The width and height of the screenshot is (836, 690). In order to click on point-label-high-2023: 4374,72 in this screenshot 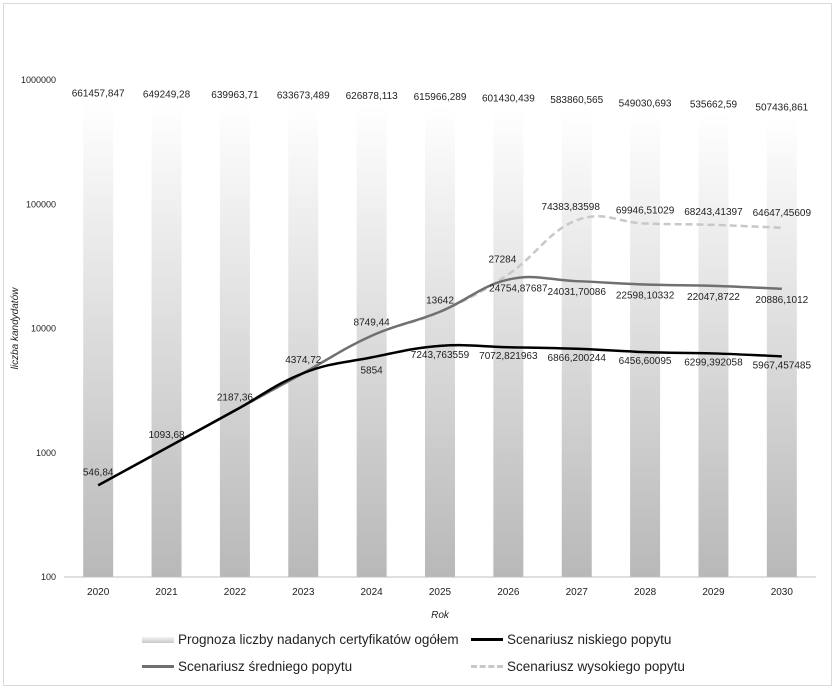, I will do `click(303, 360)`.